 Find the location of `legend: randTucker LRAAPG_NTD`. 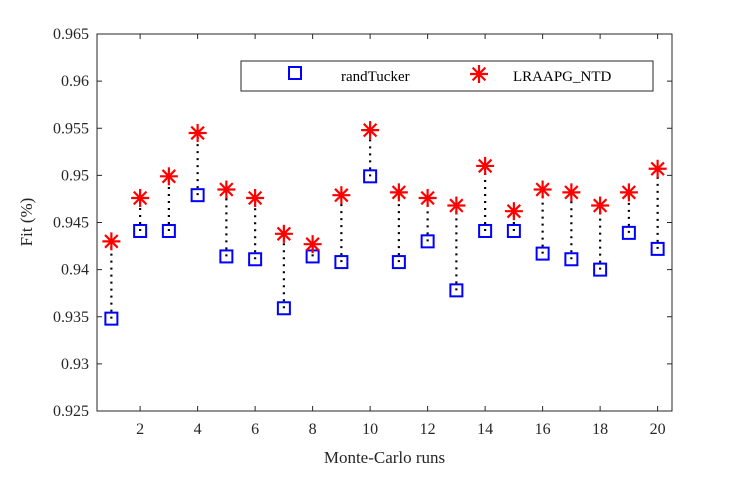

legend: randTucker LRAAPG_NTD is located at coordinates (447, 76).